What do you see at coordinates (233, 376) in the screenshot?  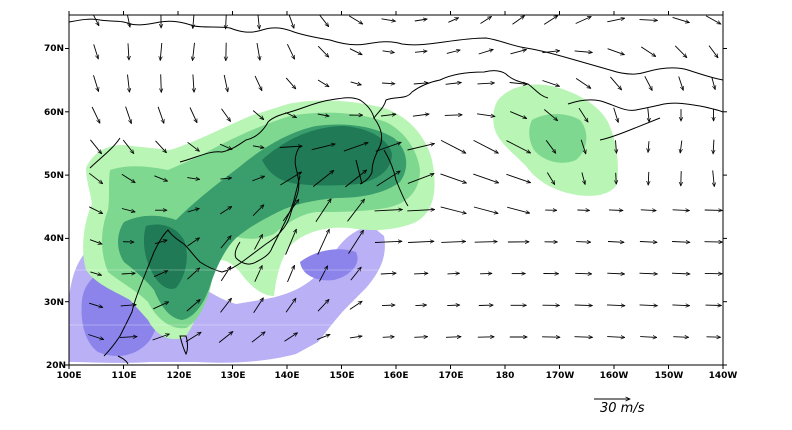 I see `lon-label-130e: 130E` at bounding box center [233, 376].